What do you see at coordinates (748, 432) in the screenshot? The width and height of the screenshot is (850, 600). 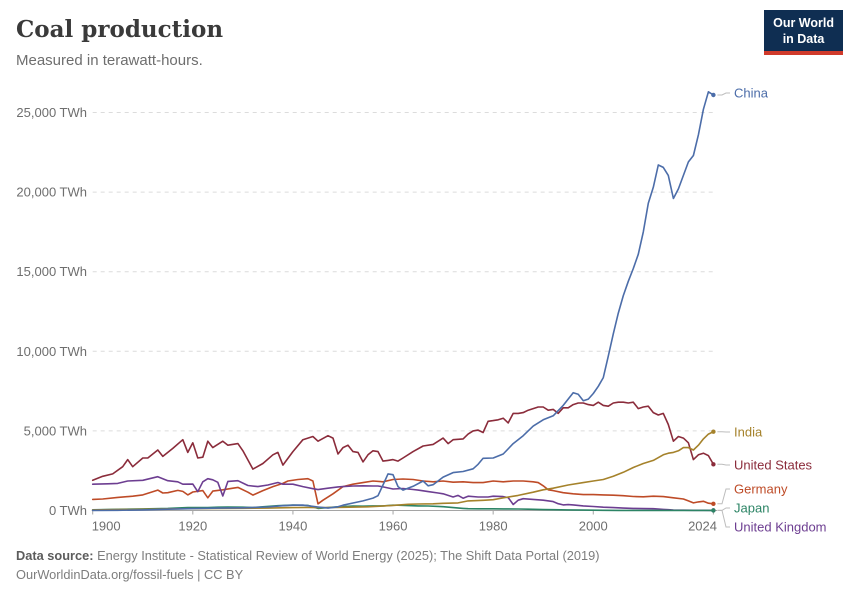 I see `series-label-india: India` at bounding box center [748, 432].